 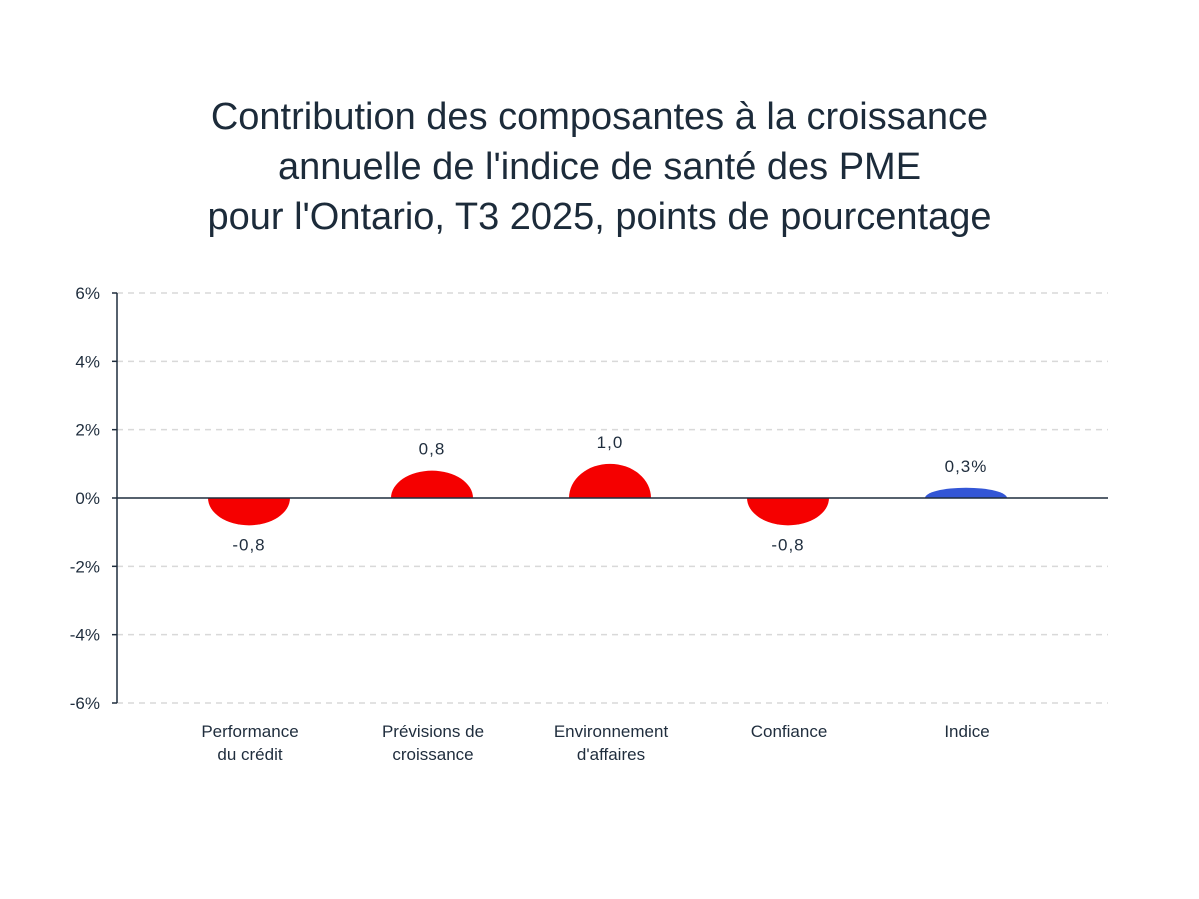 I want to click on y-tick-label: -4%, so click(x=85, y=635).